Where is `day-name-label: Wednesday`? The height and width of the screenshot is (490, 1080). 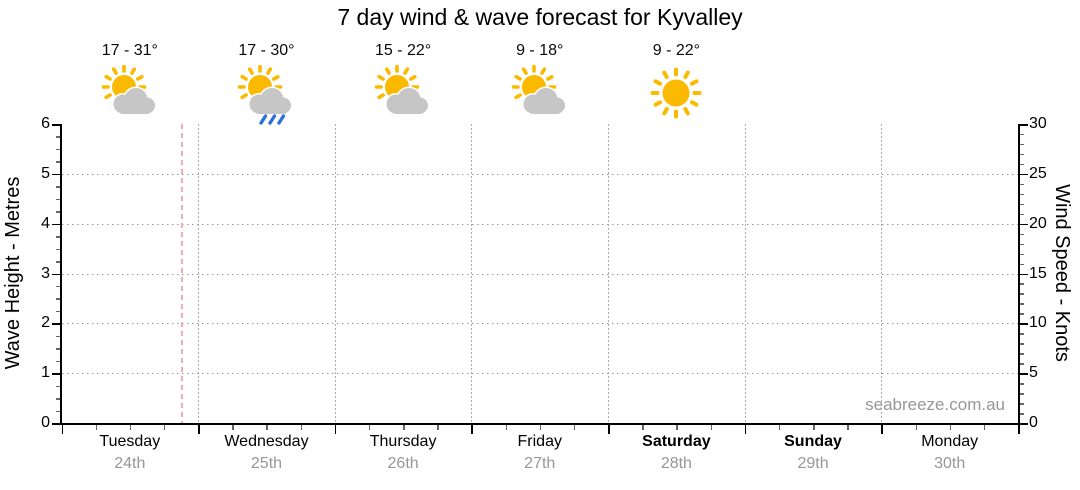 day-name-label: Wednesday is located at coordinates (266, 441).